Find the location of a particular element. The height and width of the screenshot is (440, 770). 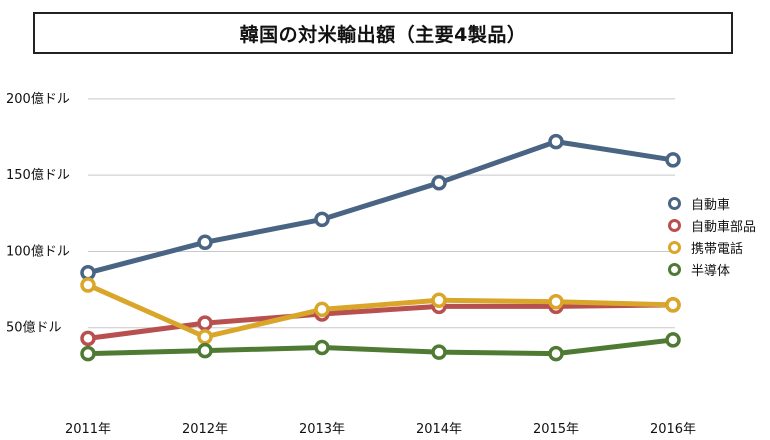

chart-title-box: 韓国の対米輸出額（主要4製品） is located at coordinates (383, 33).